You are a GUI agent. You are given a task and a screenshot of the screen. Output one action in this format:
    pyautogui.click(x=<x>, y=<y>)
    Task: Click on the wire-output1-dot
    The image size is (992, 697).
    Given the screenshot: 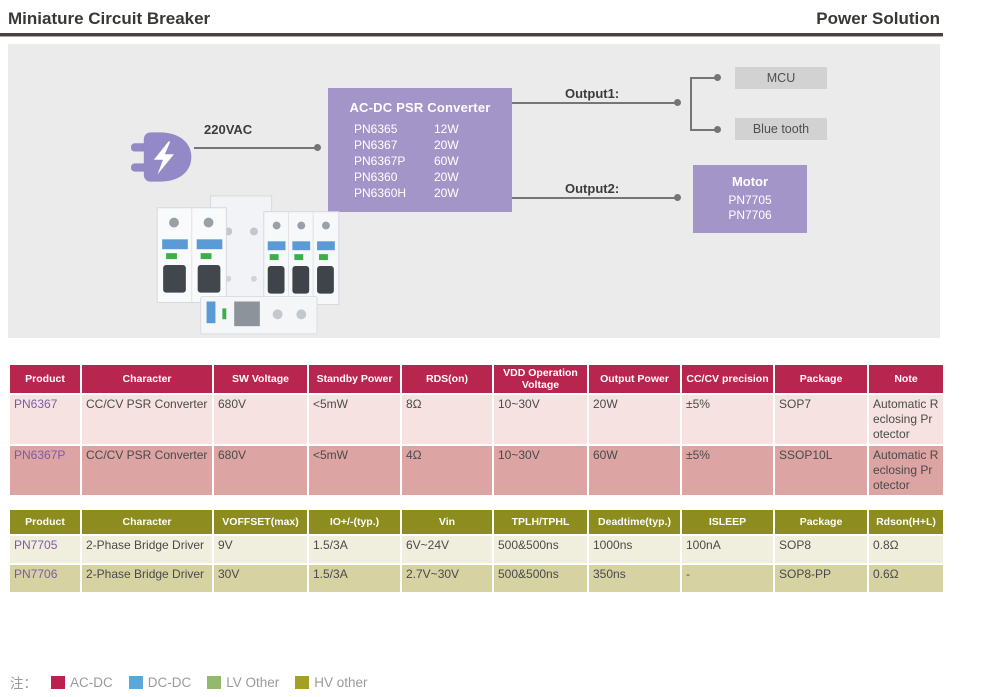 What is the action you would take?
    pyautogui.click(x=677, y=102)
    